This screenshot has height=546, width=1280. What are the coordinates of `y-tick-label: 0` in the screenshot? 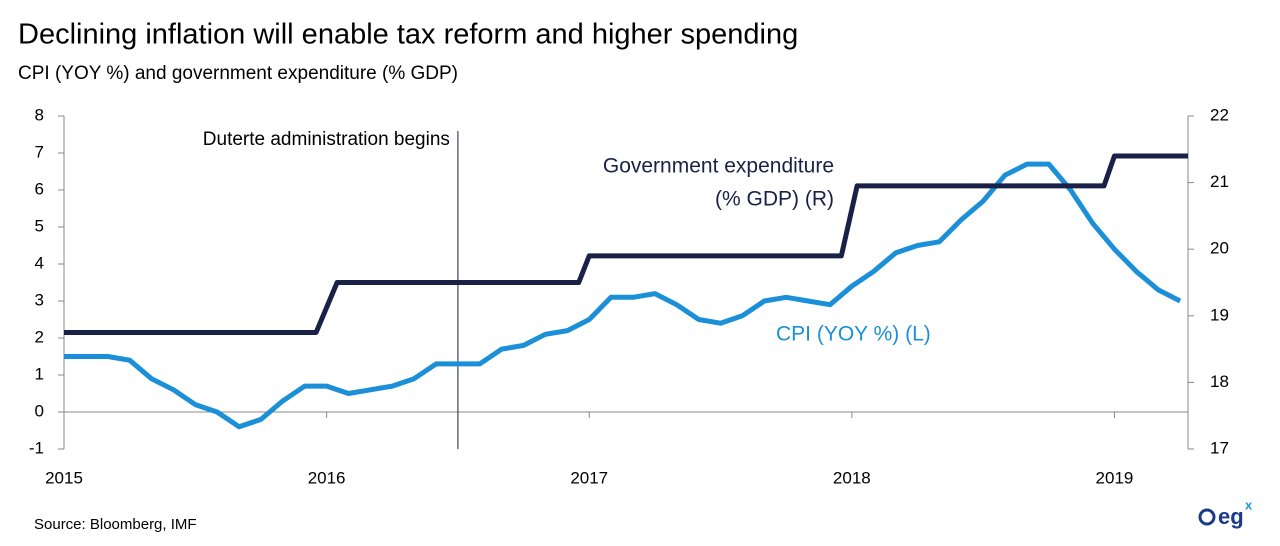 It's located at (39, 410).